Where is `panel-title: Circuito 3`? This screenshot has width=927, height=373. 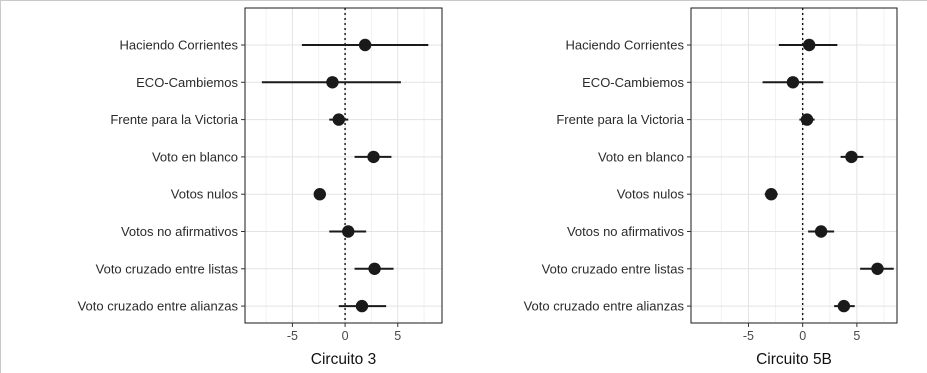 panel-title: Circuito 3 is located at coordinates (343, 359).